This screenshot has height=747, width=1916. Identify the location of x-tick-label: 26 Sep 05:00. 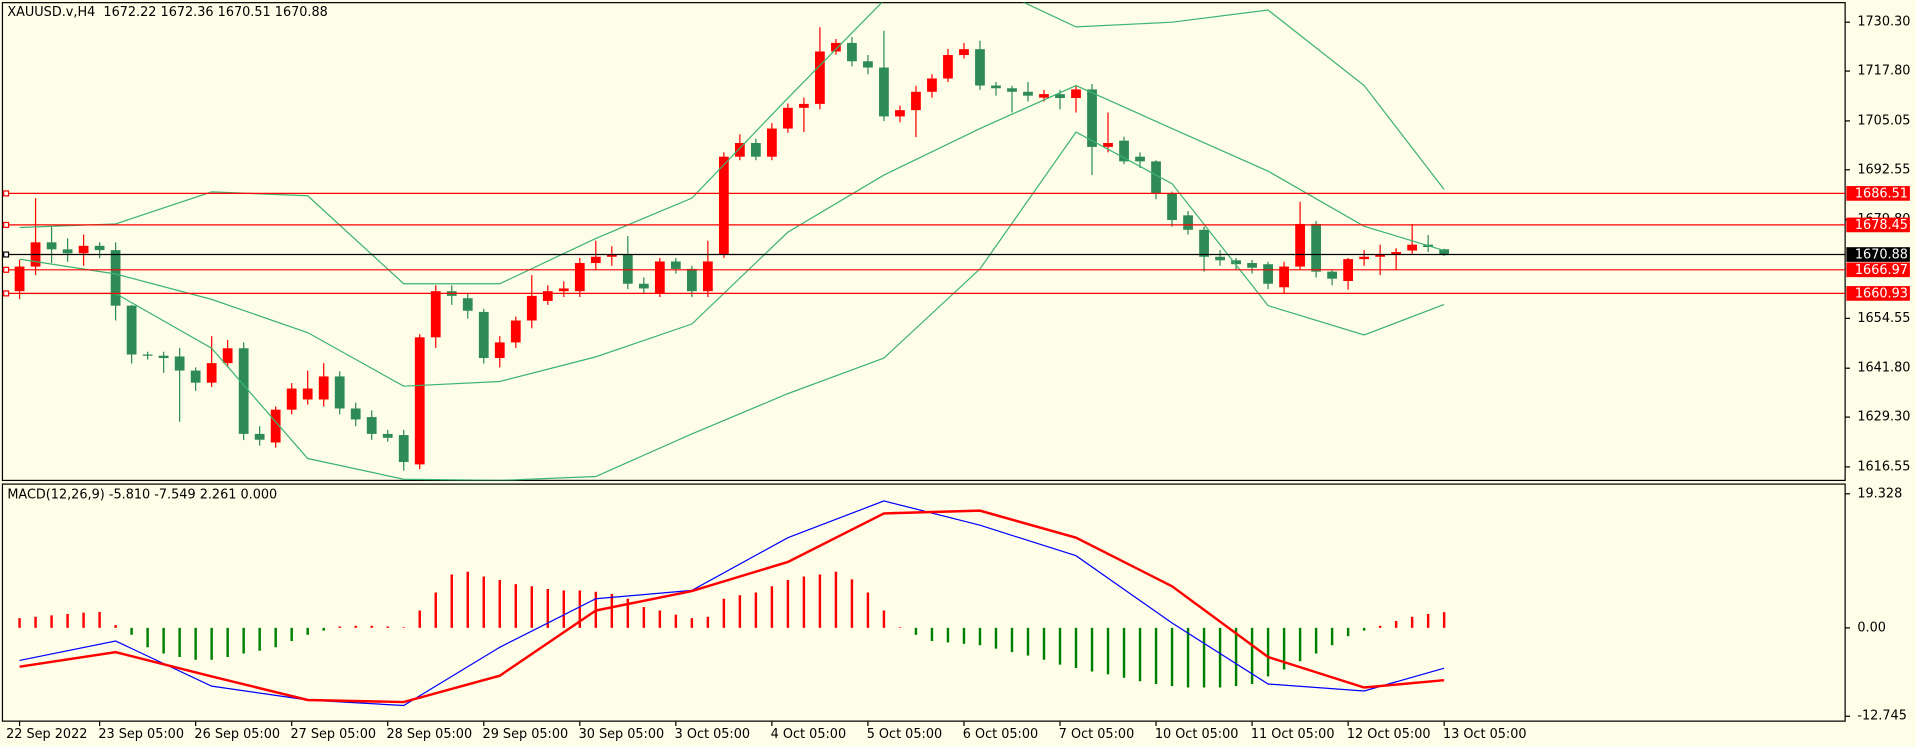
(237, 734).